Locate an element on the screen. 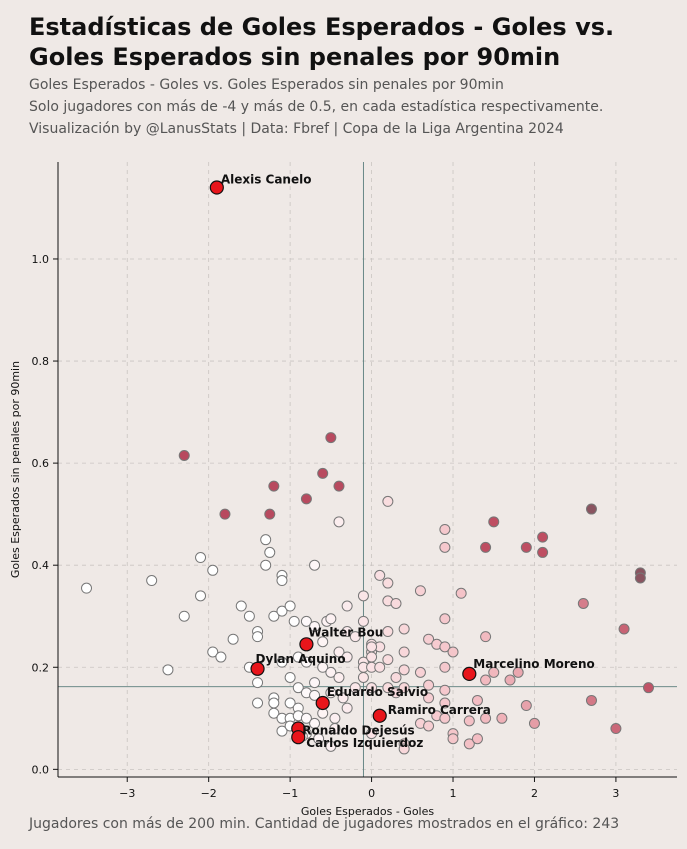 Image resolution: width=687 pixels, height=849 pixels. point-label: Walter Bou is located at coordinates (345, 632).